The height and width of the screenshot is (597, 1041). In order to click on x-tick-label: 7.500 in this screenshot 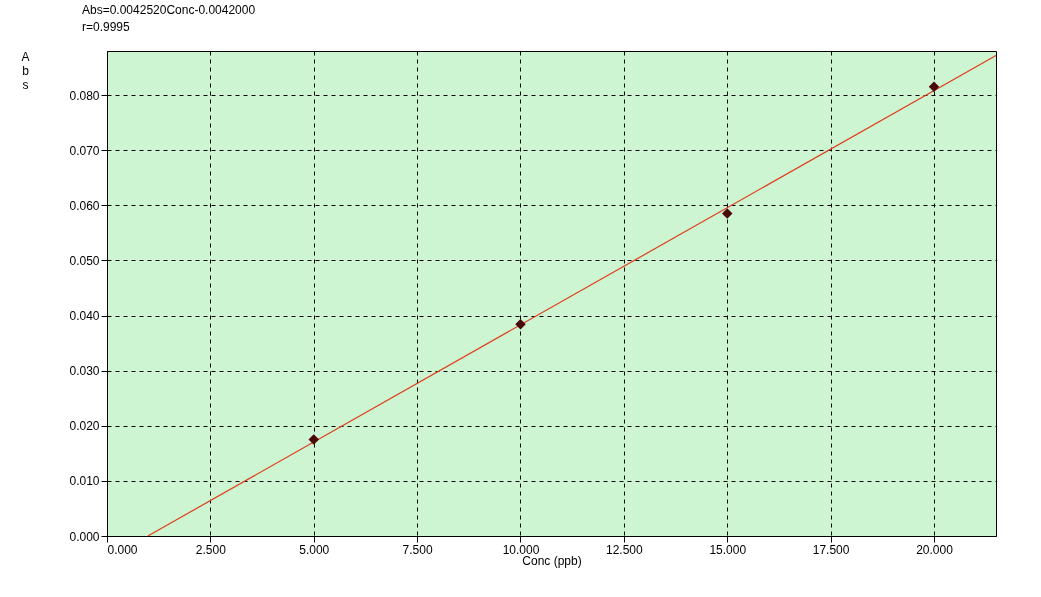, I will do `click(417, 549)`.